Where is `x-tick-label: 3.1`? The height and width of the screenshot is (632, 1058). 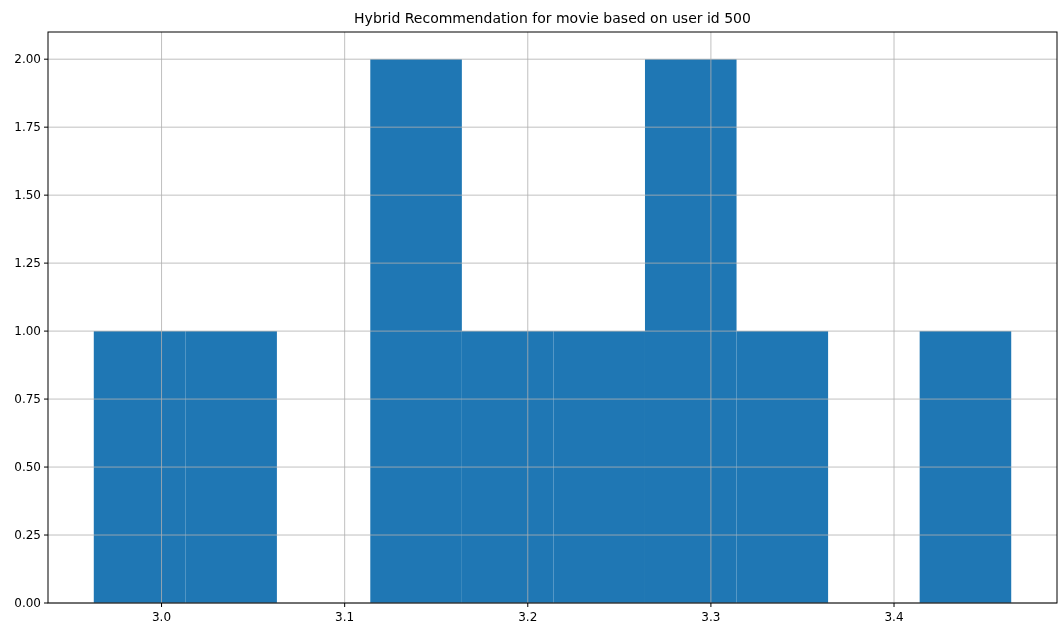 x-tick-label: 3.1 is located at coordinates (345, 617).